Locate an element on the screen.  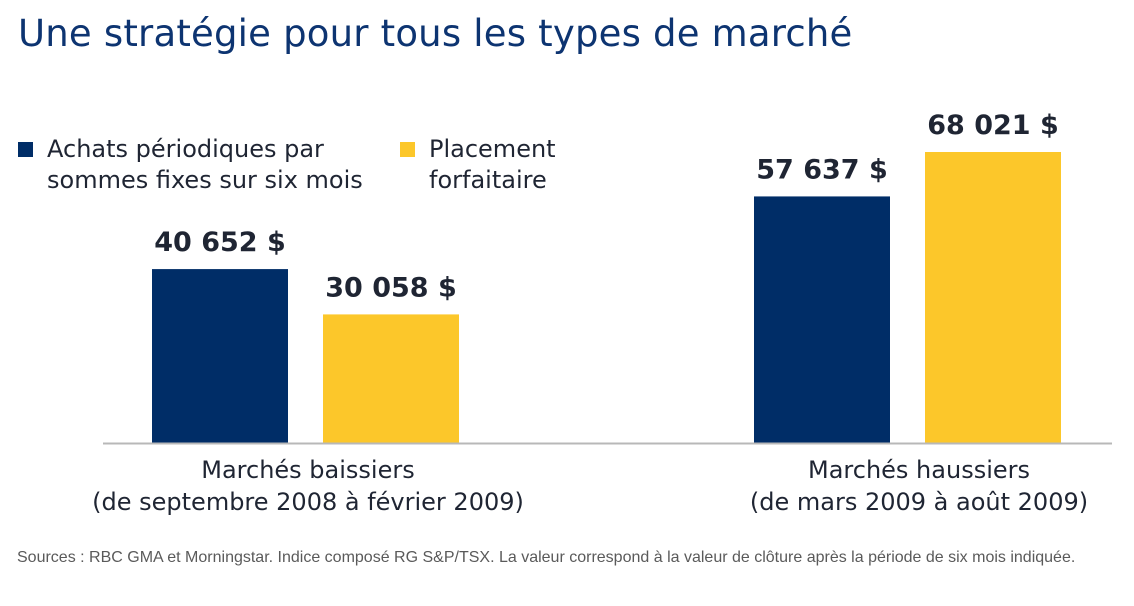
category-label-bear-line2: (de septembre 2008 à février 2009) is located at coordinates (308, 502).